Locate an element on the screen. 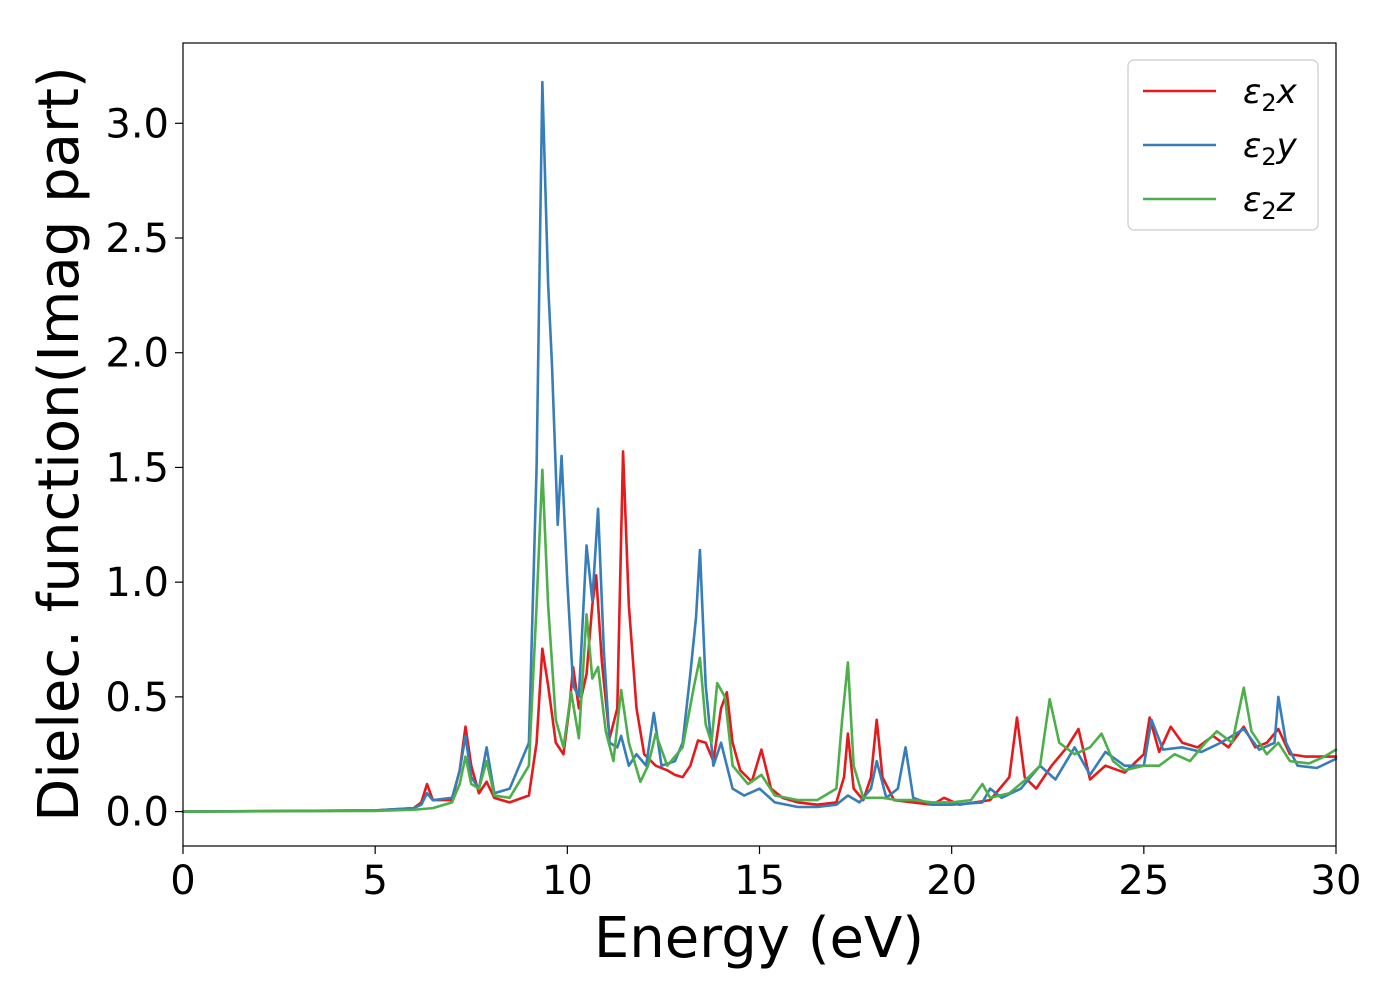 The image size is (1400, 1000). legend: ε2x ε2y ε2z is located at coordinates (1223, 145).